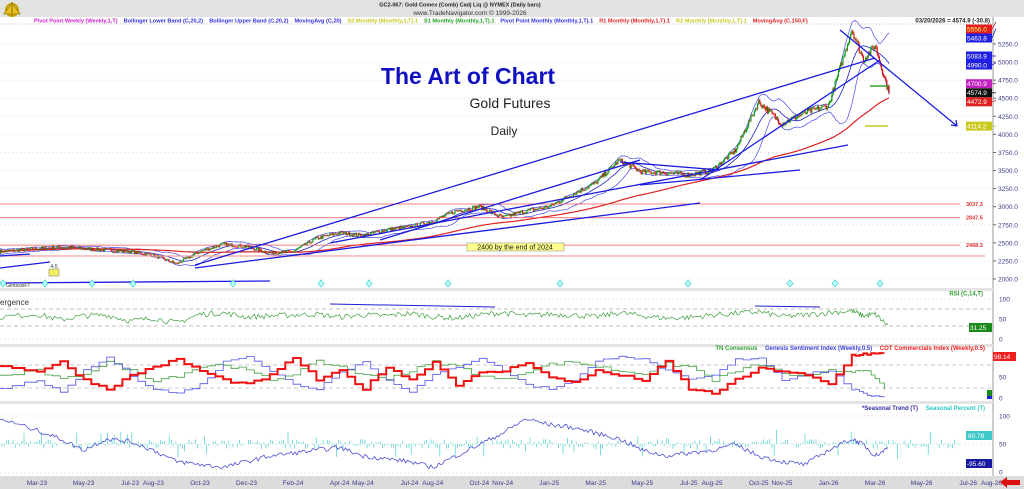  What do you see at coordinates (1008, 135) in the screenshot?
I see `y-tick-label: 4000.0` at bounding box center [1008, 135].